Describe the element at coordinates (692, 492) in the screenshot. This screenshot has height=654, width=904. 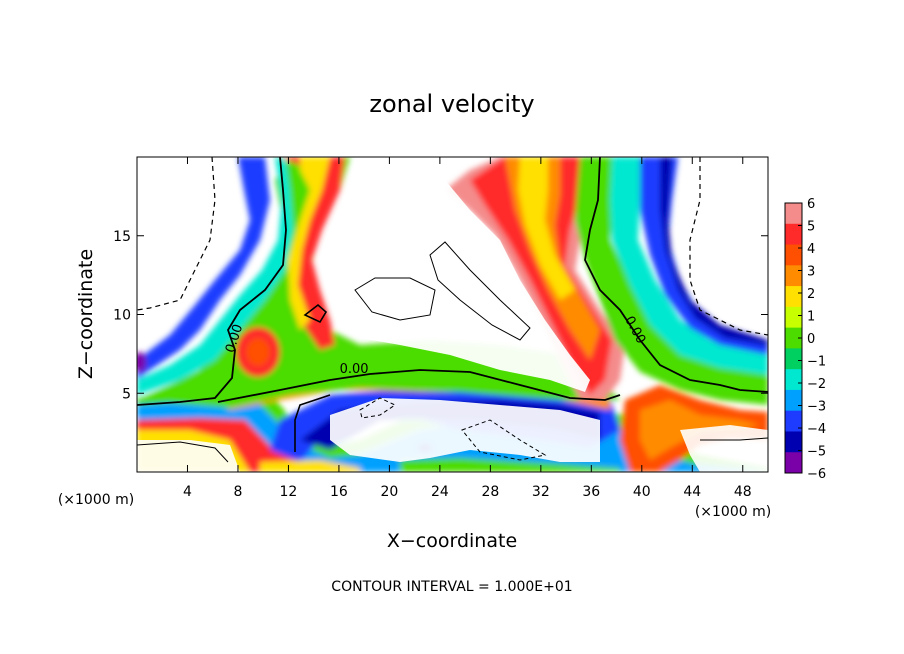
I see `x-tick-label: 44` at that location.